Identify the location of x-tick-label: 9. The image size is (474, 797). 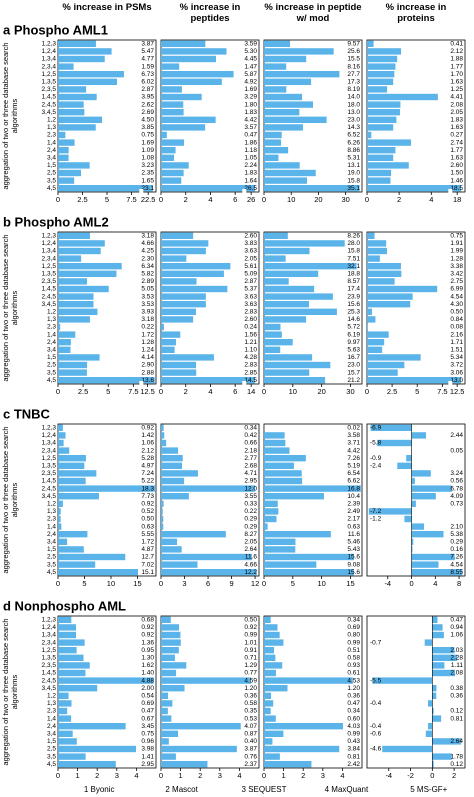
(231, 583).